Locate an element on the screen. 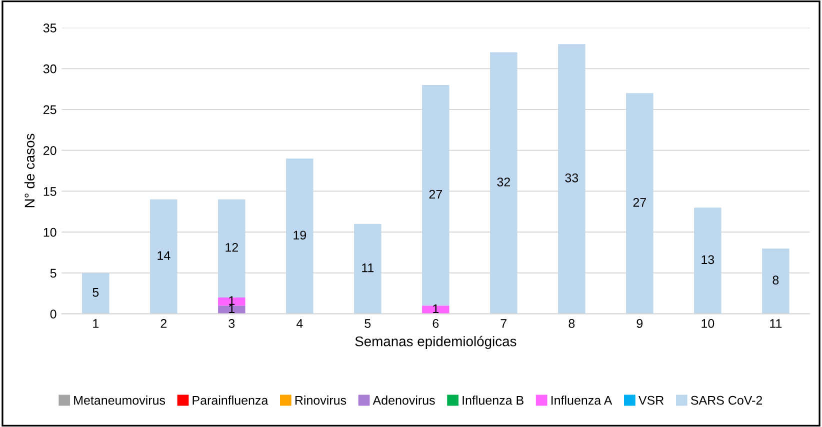 The height and width of the screenshot is (427, 822). y-tick-label: 25 is located at coordinates (50, 109).